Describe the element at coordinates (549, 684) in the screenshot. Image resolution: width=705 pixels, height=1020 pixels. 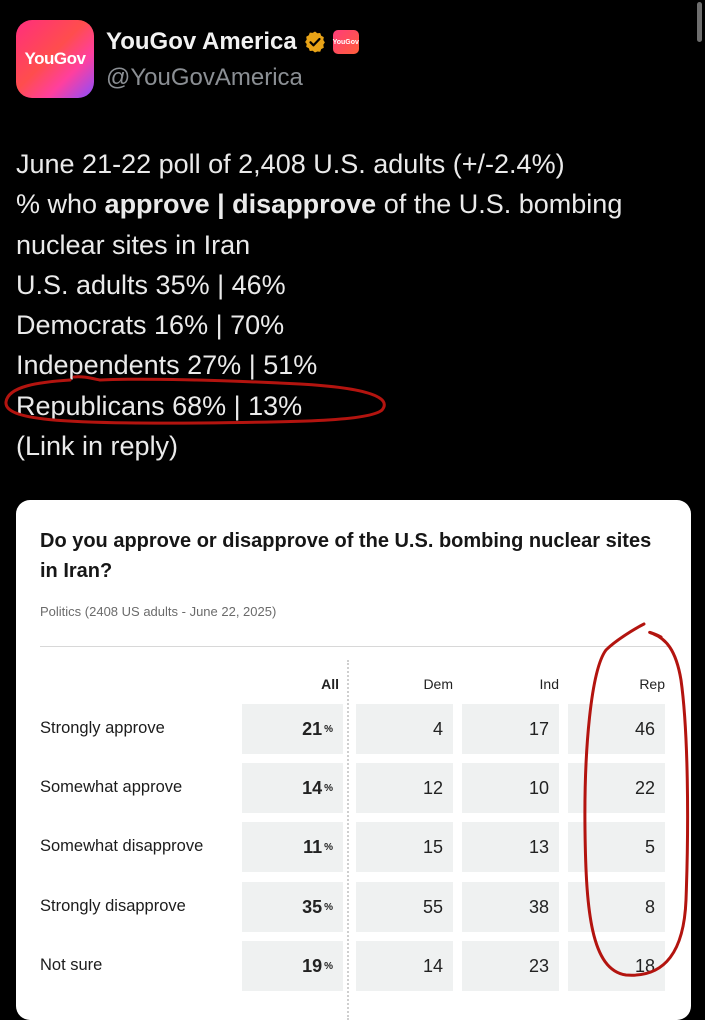
I see `col-header-ind: Ind` at that location.